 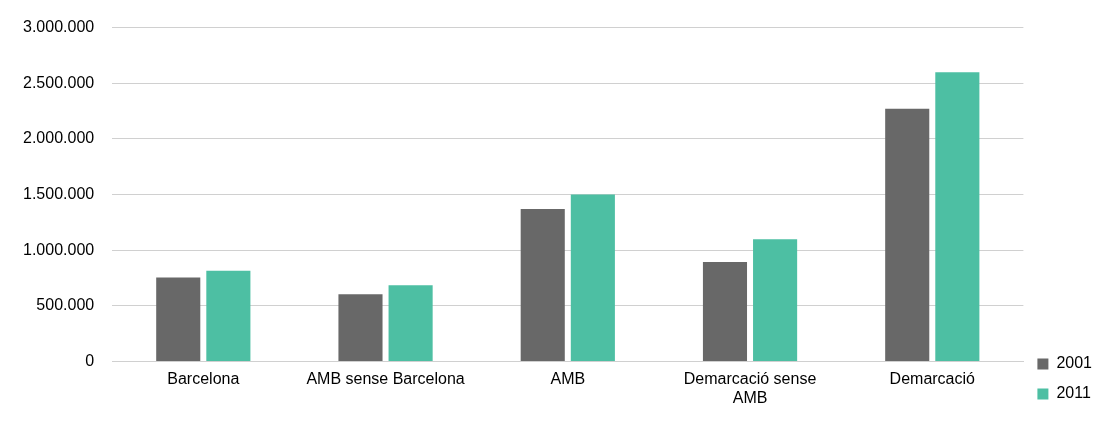 I want to click on x-tick-label: Barcelona, so click(x=203, y=378).